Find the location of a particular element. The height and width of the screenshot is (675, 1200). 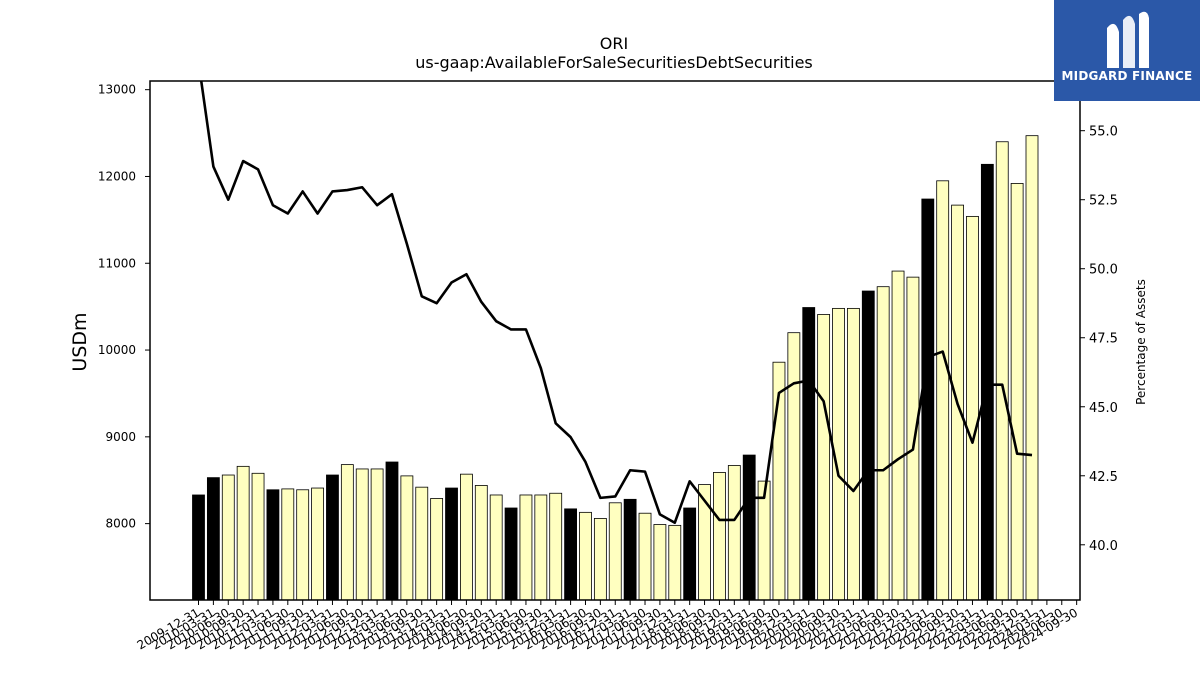

y-tick-label: 9000 is located at coordinates (120, 437).